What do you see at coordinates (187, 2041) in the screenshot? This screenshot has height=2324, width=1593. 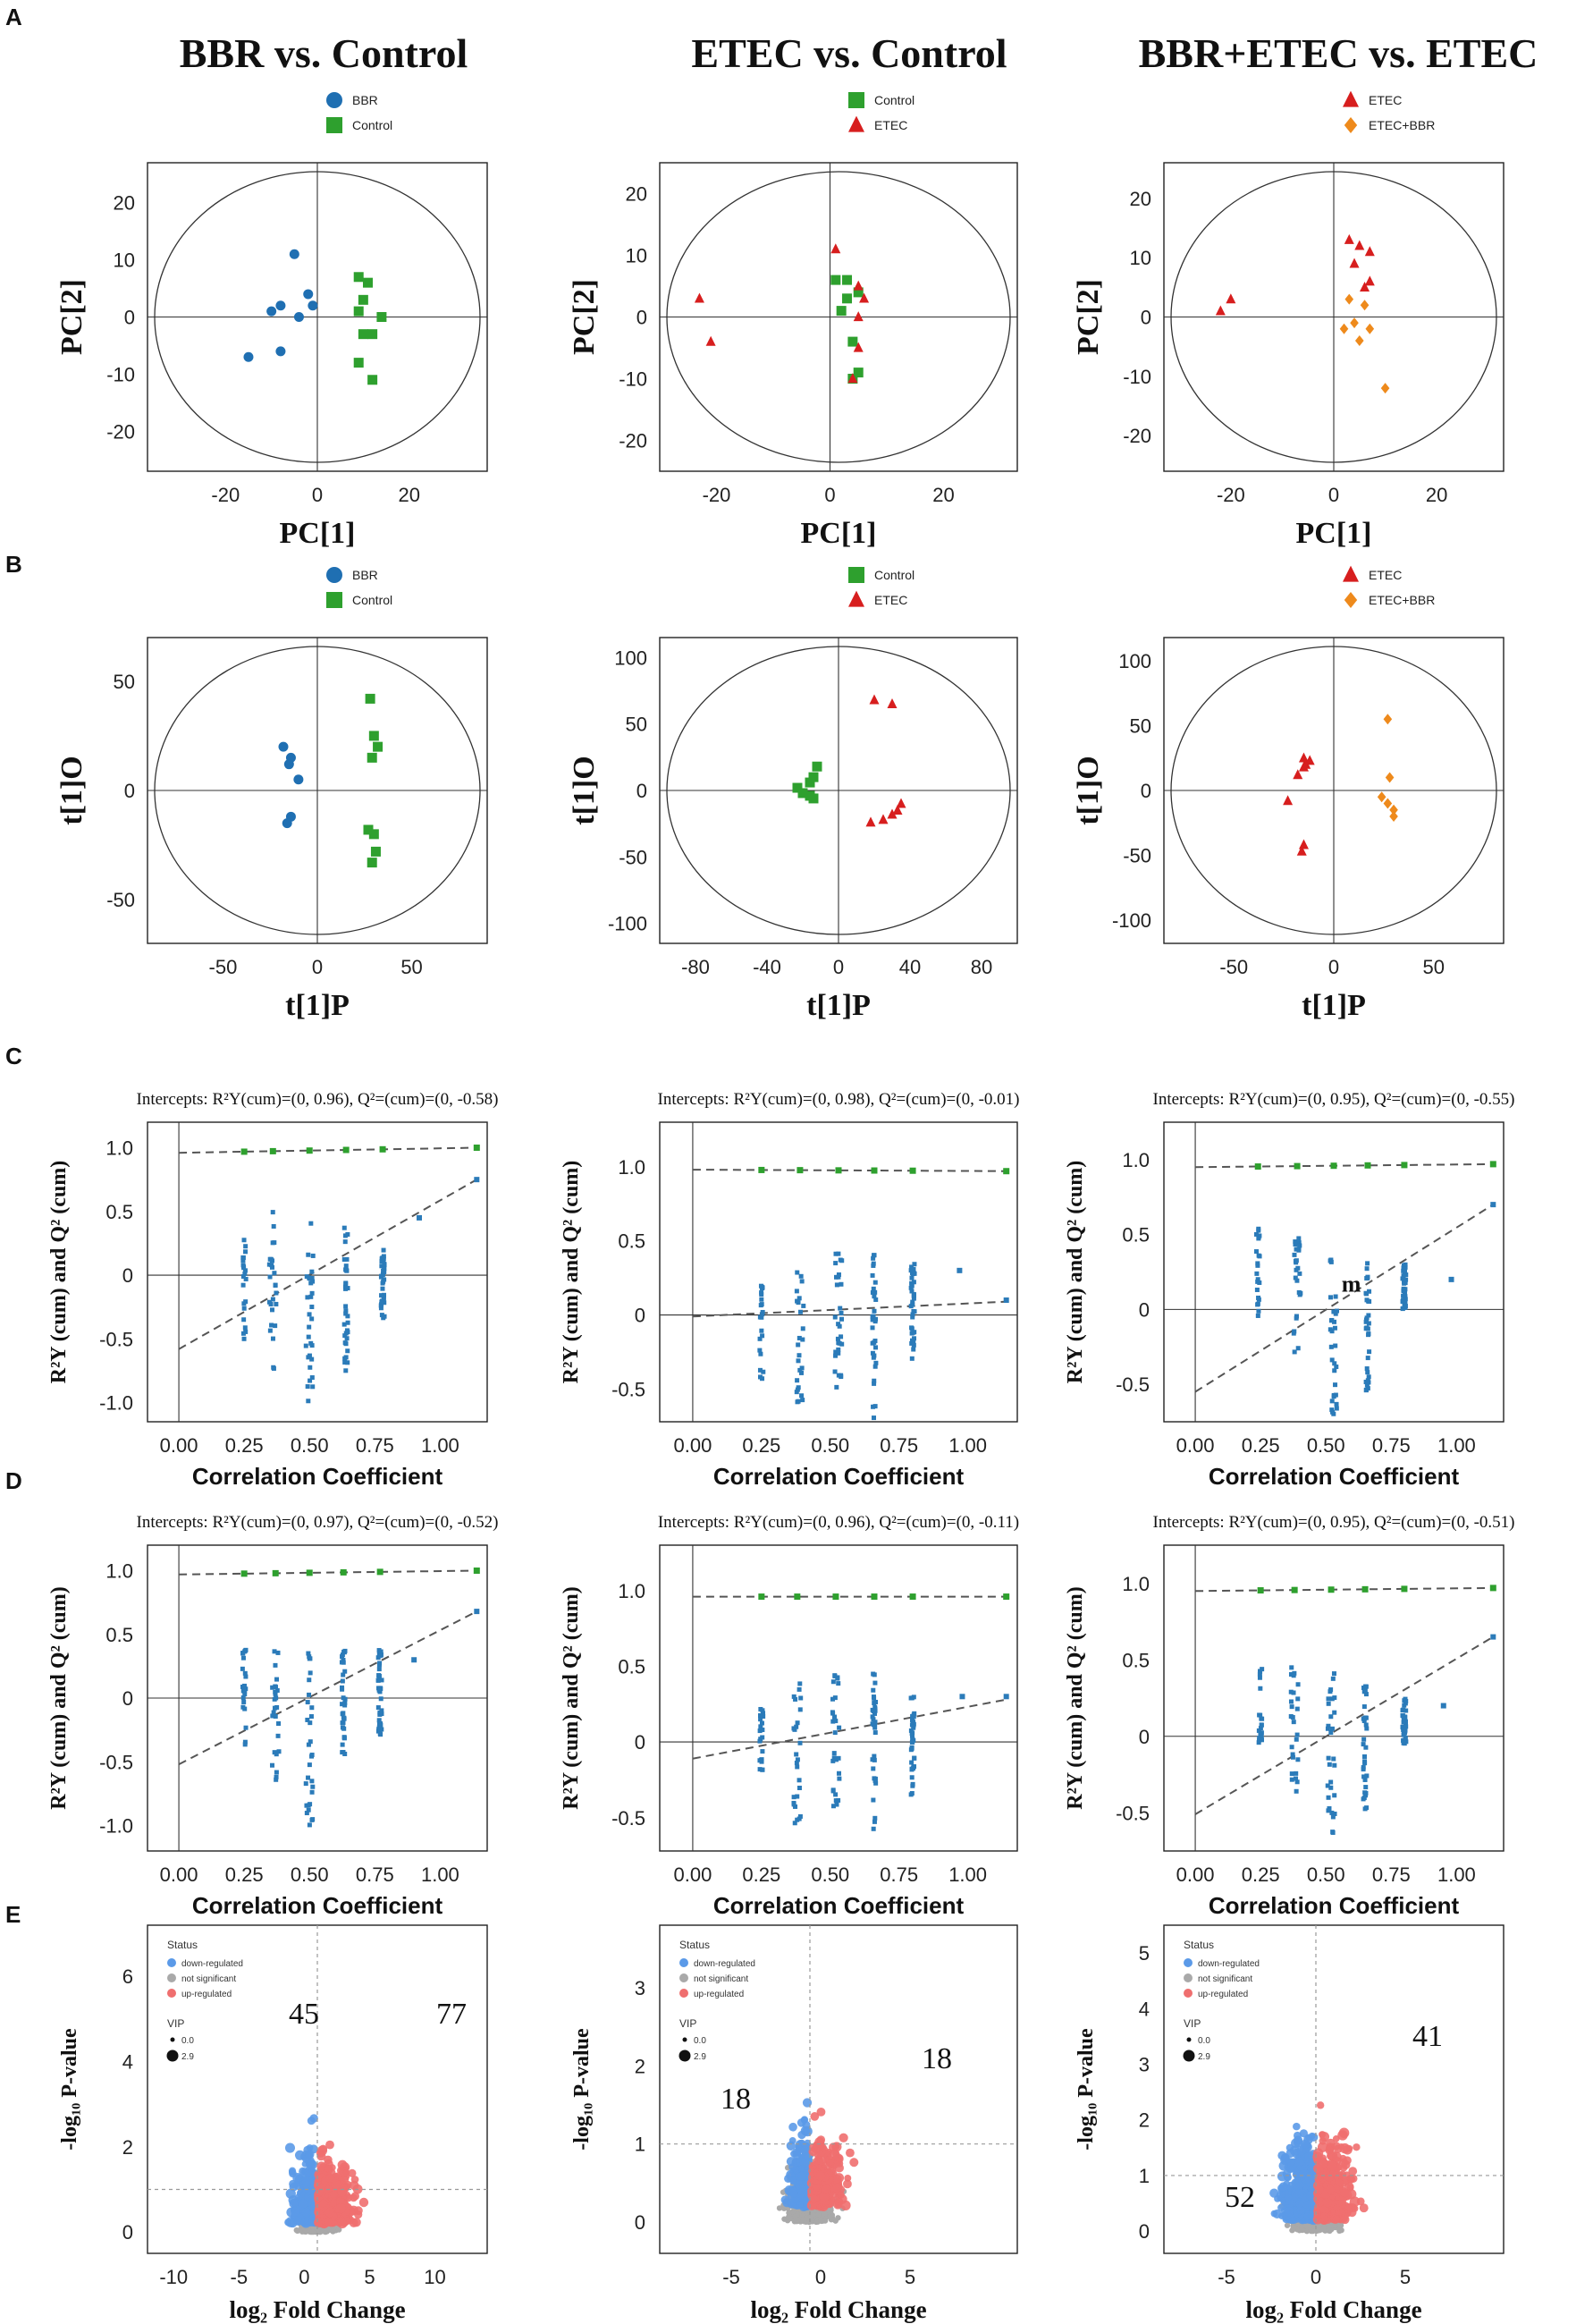 I see `vip-label: 0.0` at bounding box center [187, 2041].